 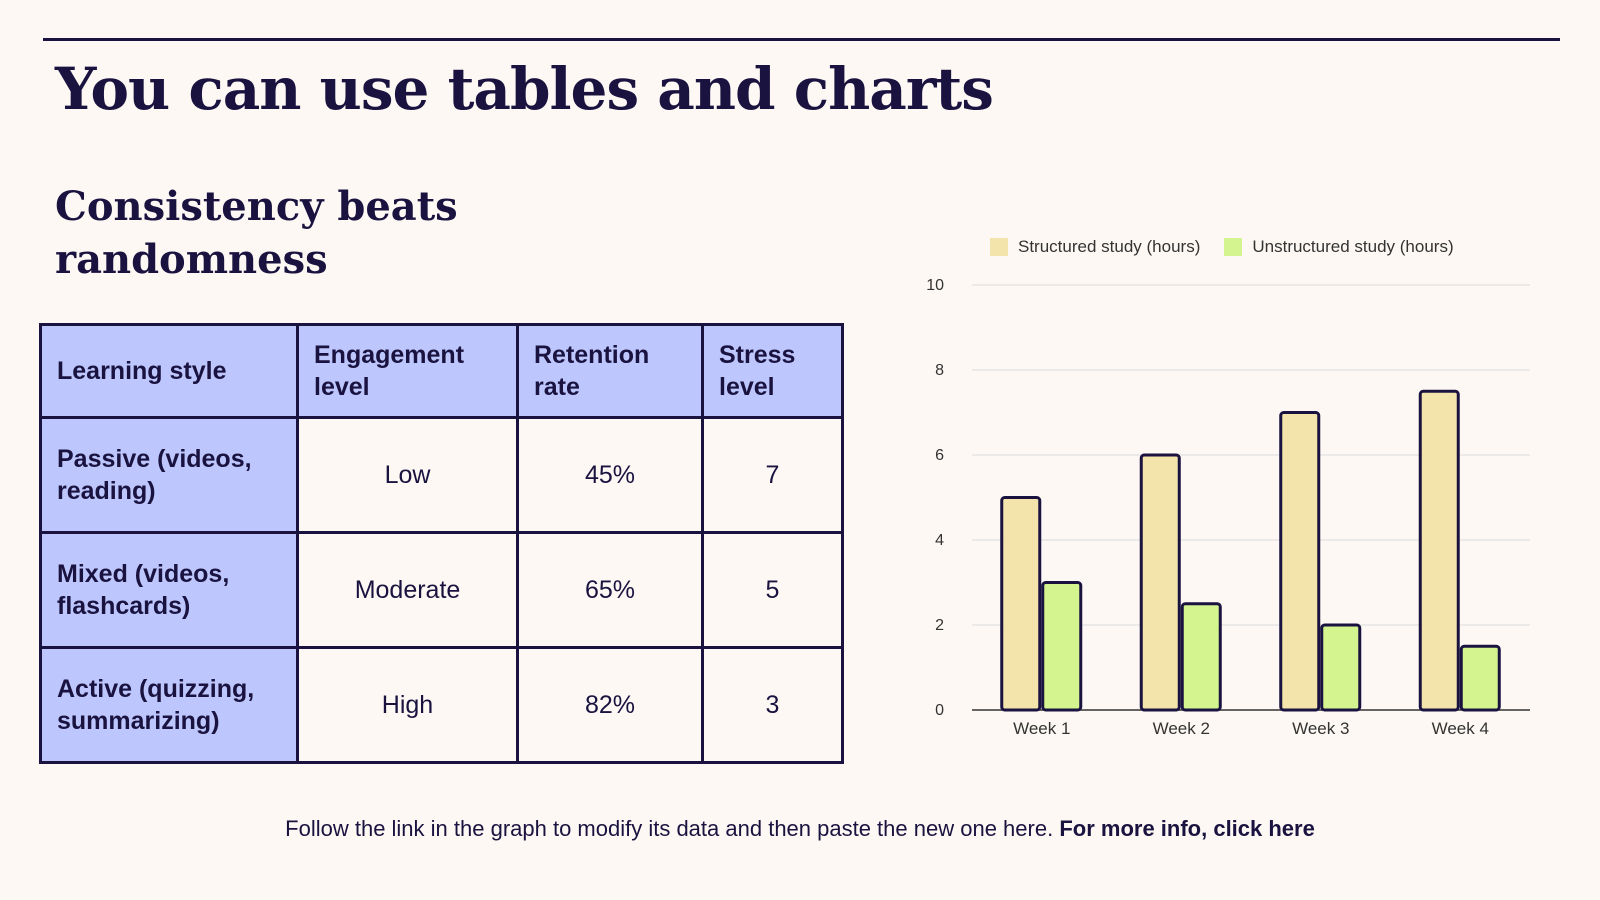 I want to click on cell-engagement: High, so click(x=407, y=705).